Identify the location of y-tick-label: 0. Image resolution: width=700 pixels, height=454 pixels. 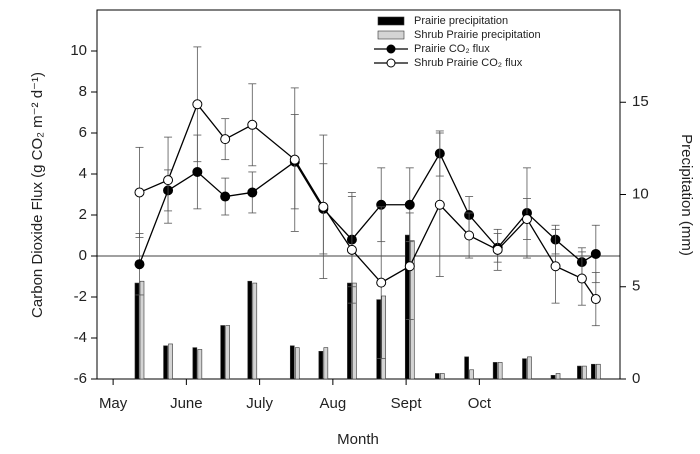
(83, 255).